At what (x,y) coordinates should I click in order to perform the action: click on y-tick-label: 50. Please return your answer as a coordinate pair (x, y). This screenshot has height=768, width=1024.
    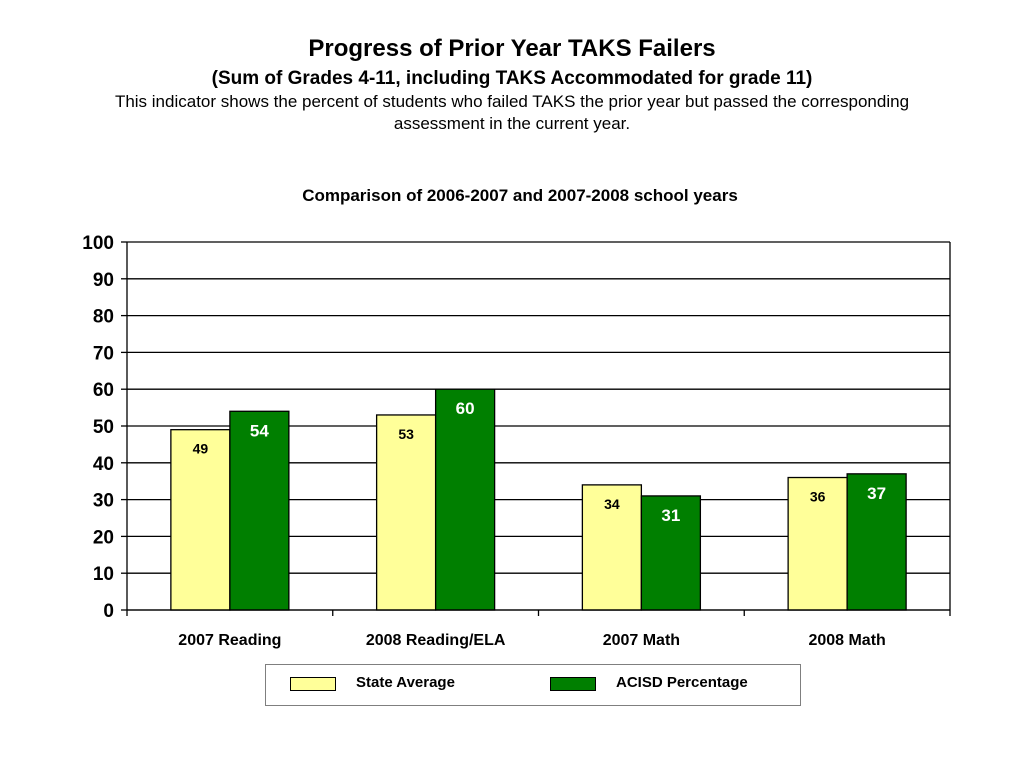
    Looking at the image, I should click on (103, 427).